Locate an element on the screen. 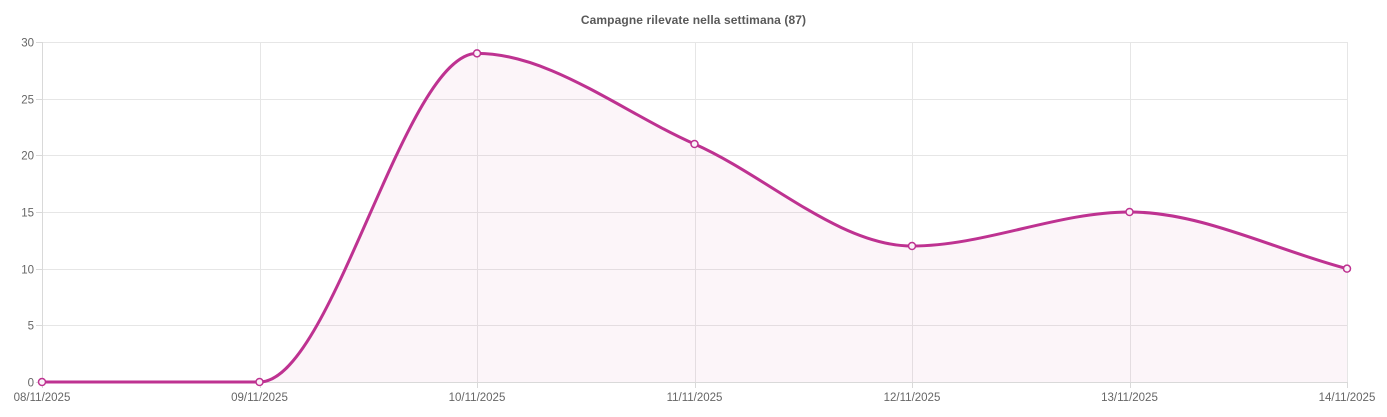 This screenshot has height=417, width=1387. x-axis-label: 08/11/2025 is located at coordinates (42, 398).